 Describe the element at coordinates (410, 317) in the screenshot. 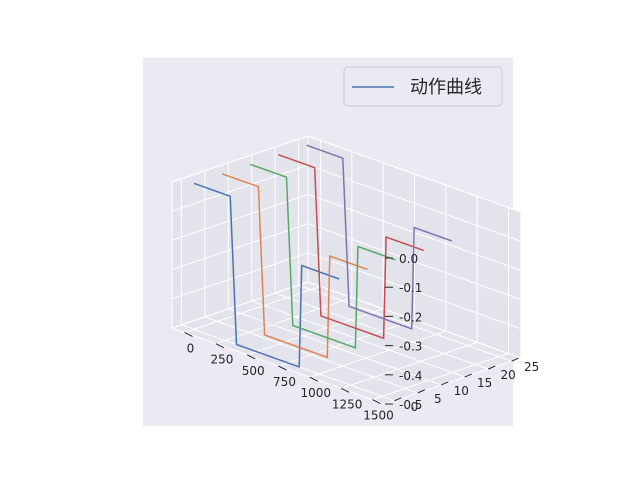

I see `z-tick-label: -0.2` at that location.